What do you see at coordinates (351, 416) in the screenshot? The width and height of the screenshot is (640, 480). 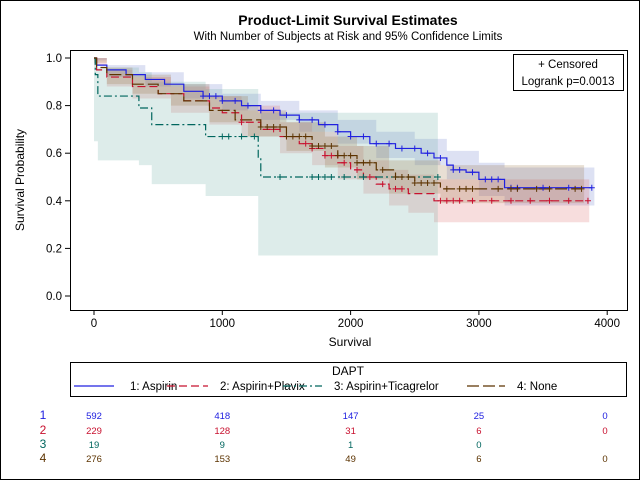 I see `at-risk-value: 147` at bounding box center [351, 416].